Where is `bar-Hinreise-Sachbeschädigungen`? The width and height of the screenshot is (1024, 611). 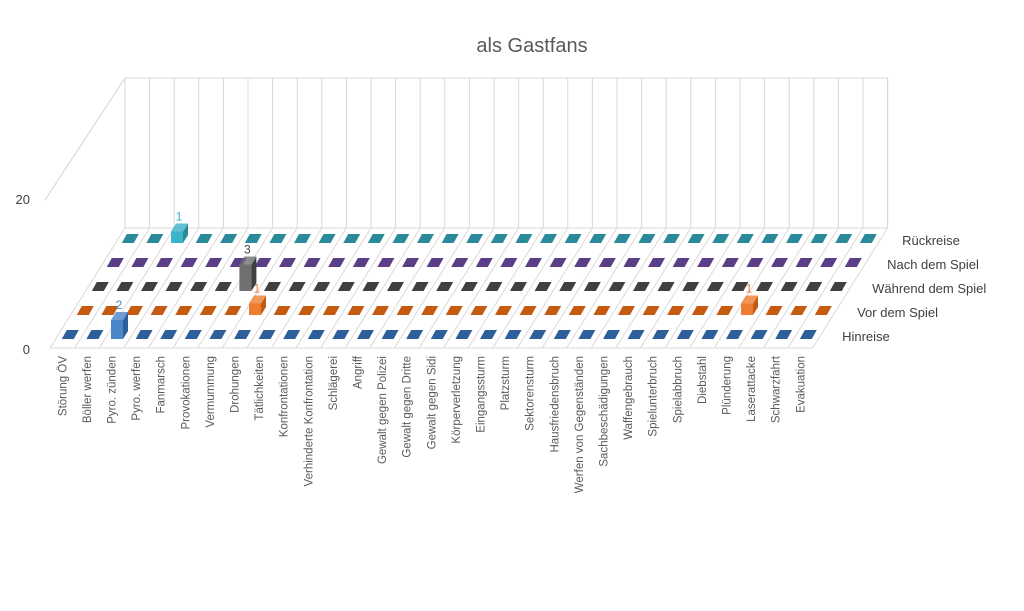 bar-Hinreise-Sachbeschädigungen is located at coordinates (611, 334).